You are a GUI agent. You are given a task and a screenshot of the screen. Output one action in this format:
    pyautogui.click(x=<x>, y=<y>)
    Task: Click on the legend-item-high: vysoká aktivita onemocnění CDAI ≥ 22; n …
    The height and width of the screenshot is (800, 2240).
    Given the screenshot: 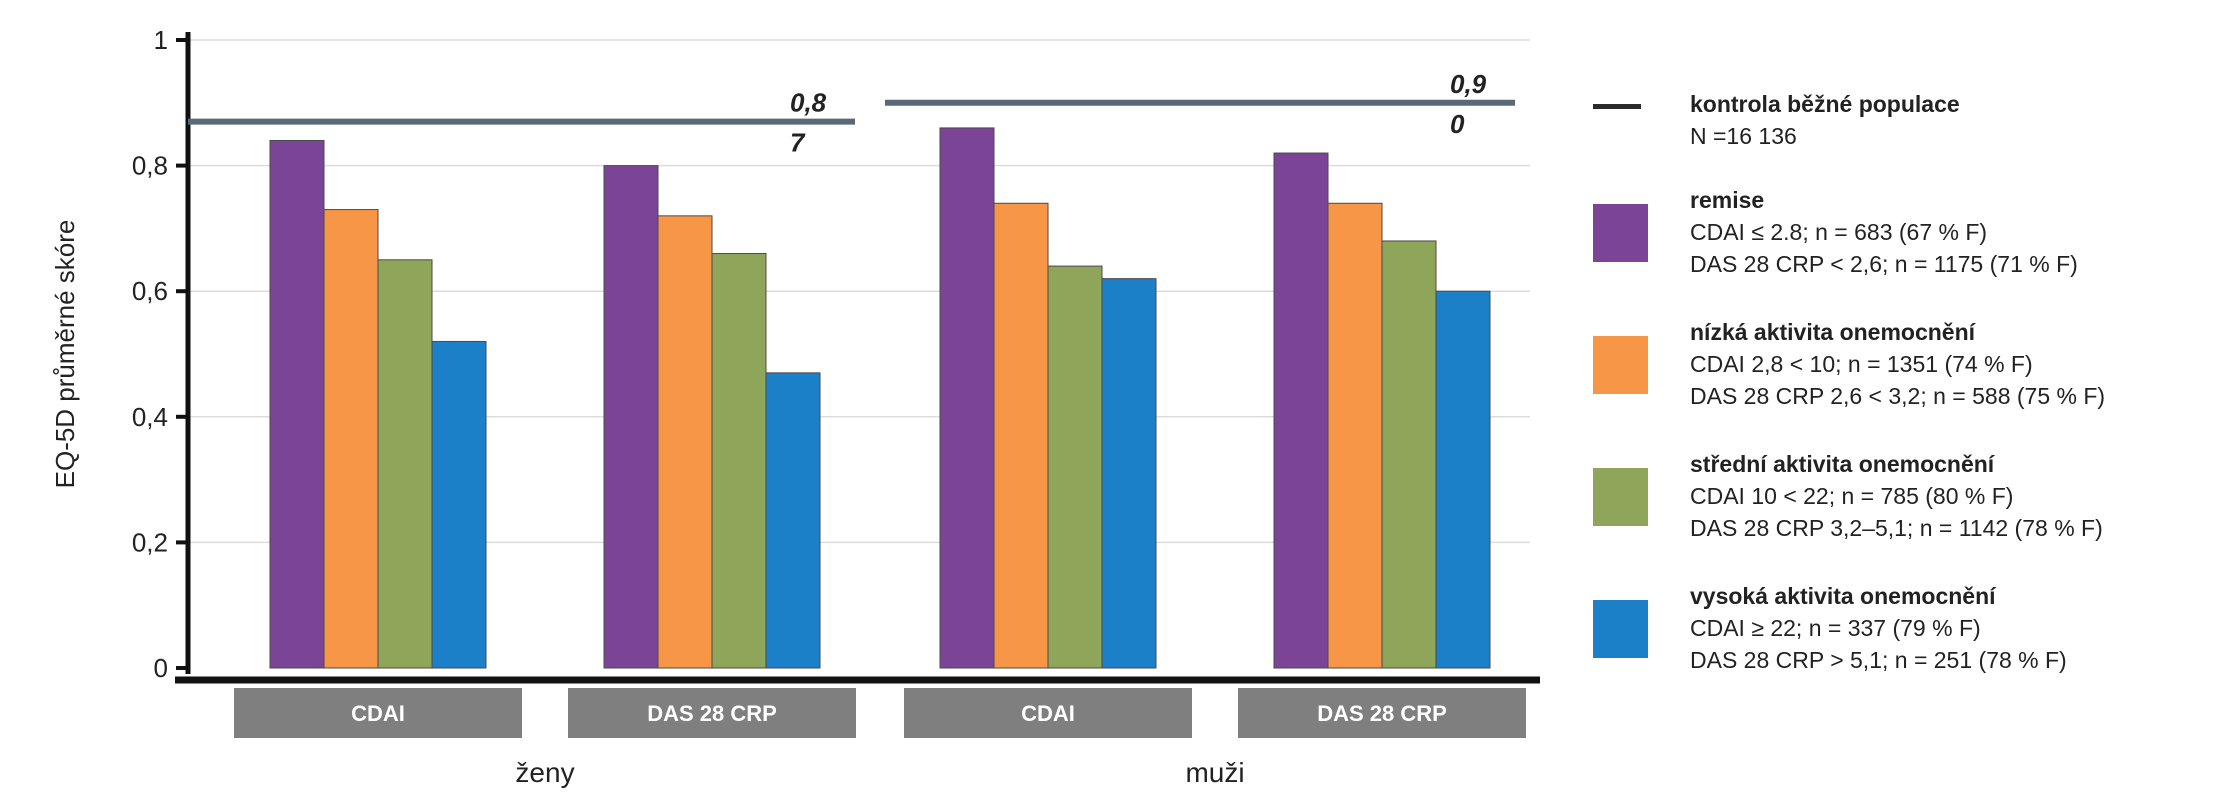 What is the action you would take?
    pyautogui.click(x=1913, y=646)
    